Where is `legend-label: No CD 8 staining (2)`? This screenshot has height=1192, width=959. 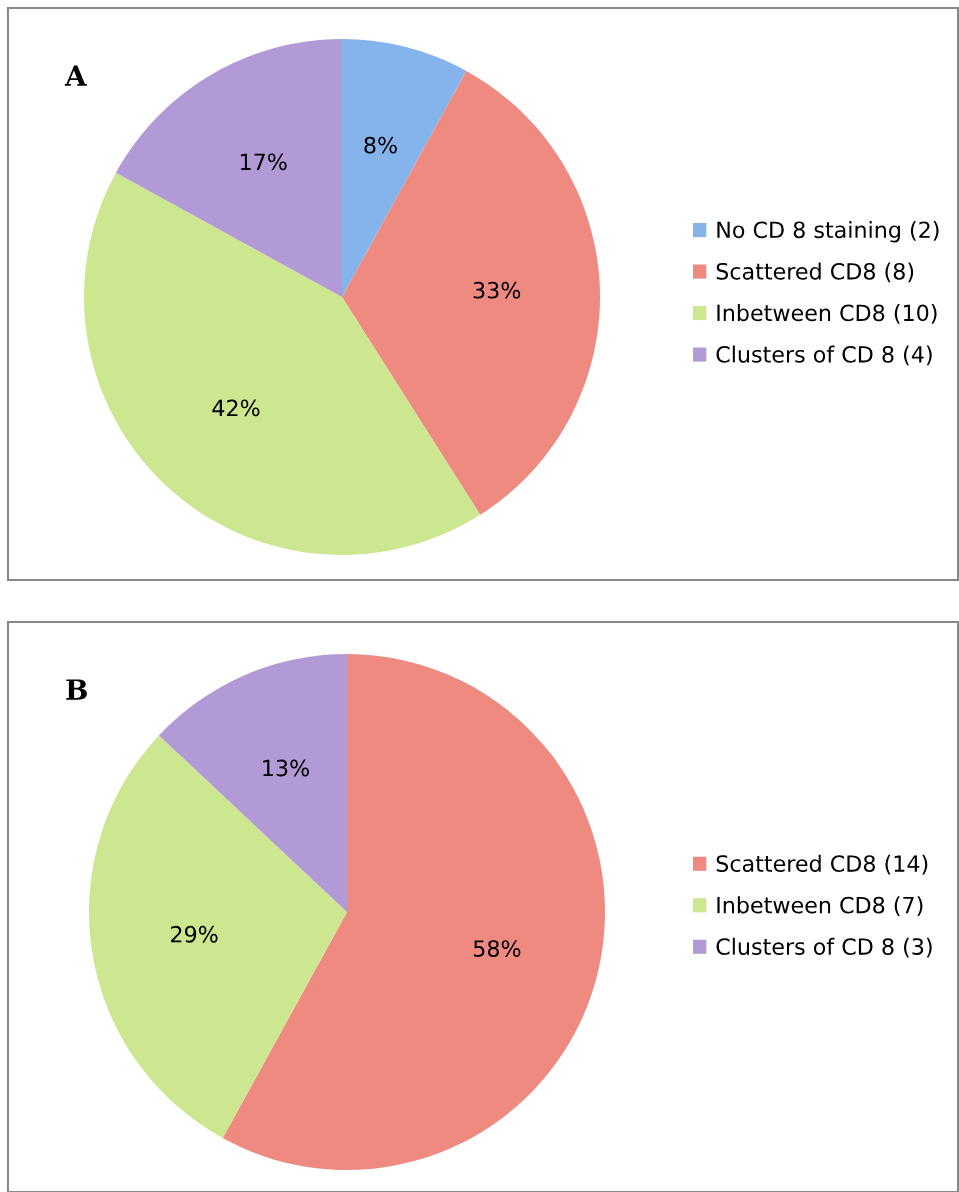
legend-label: No CD 8 staining (2) is located at coordinates (828, 231).